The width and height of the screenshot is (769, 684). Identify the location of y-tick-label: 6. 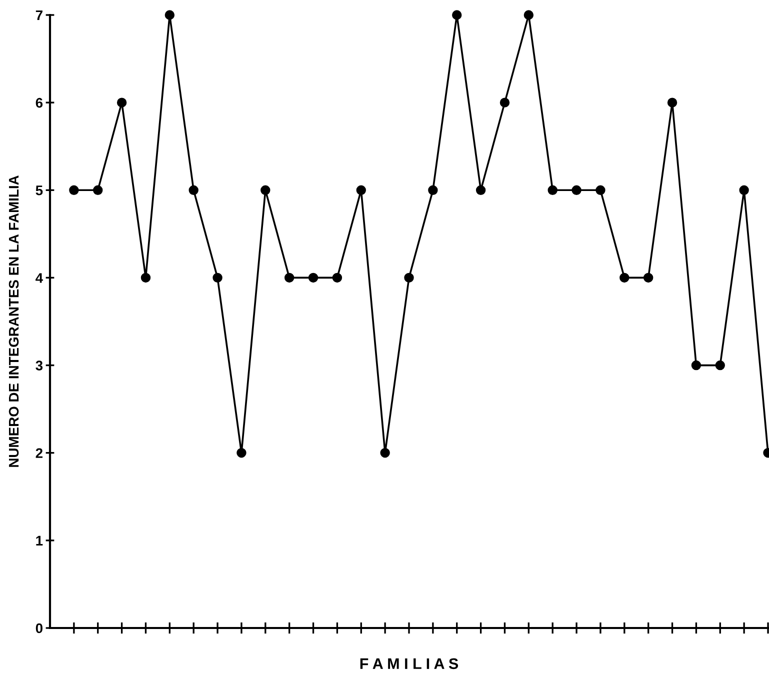
(39, 103).